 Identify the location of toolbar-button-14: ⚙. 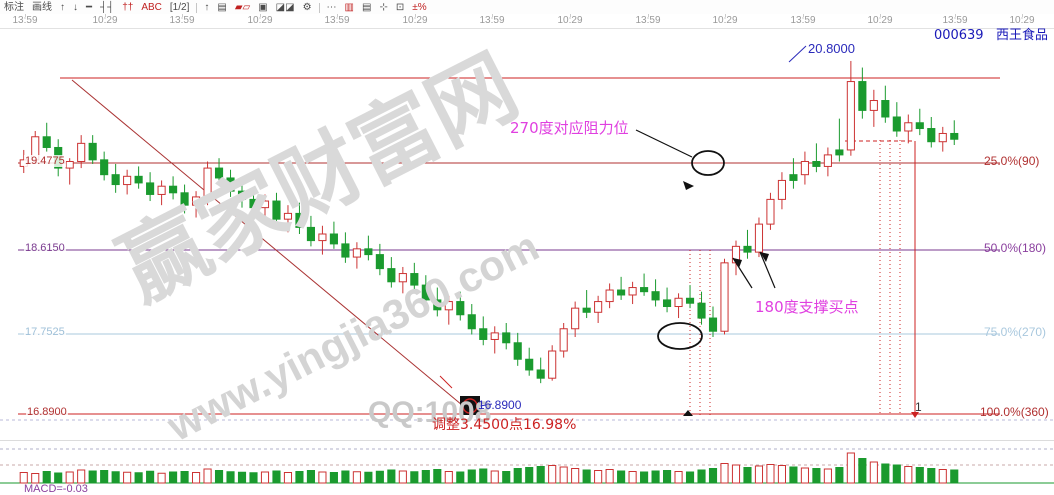
(307, 7).